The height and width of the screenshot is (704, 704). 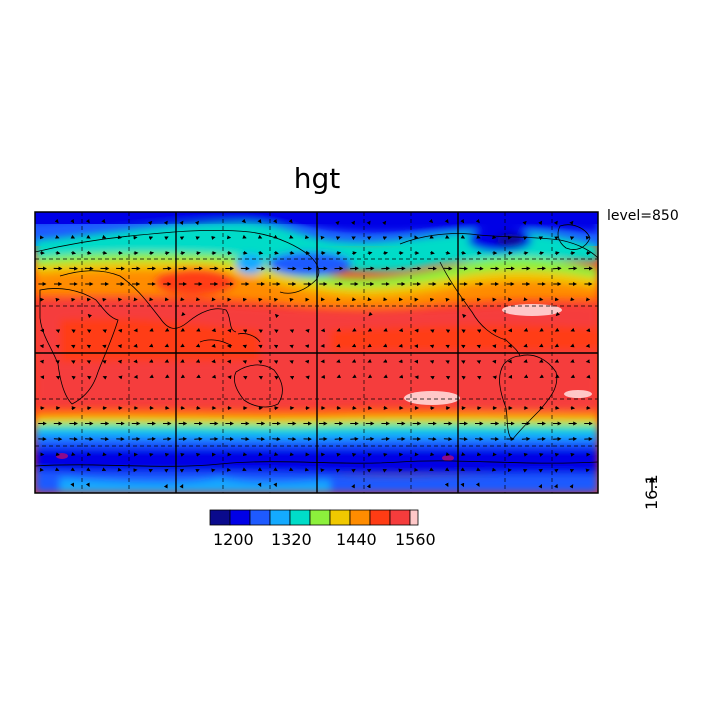 I want to click on colorbar-tick-label: 1440, so click(x=356, y=539).